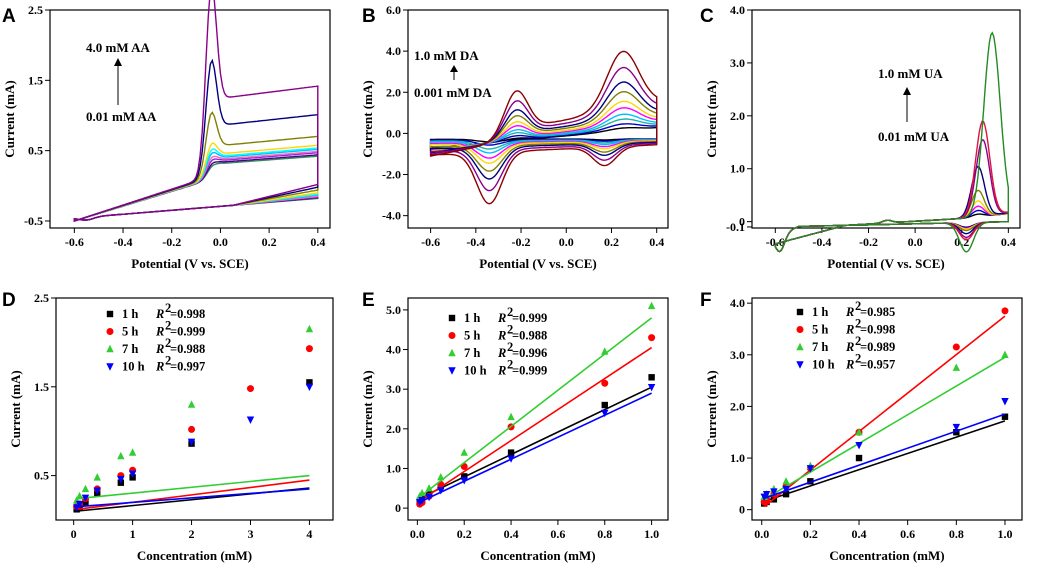 The height and width of the screenshot is (565, 1038). What do you see at coordinates (735, 227) in the screenshot?
I see `y-tick-label: -0.1` at bounding box center [735, 227].